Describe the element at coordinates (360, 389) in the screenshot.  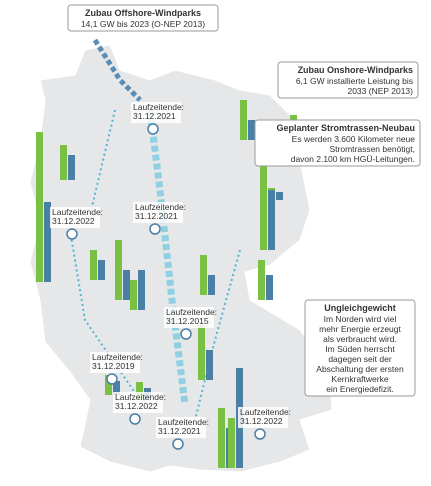
I see `info-line: ein Energiedefizit.` at that location.